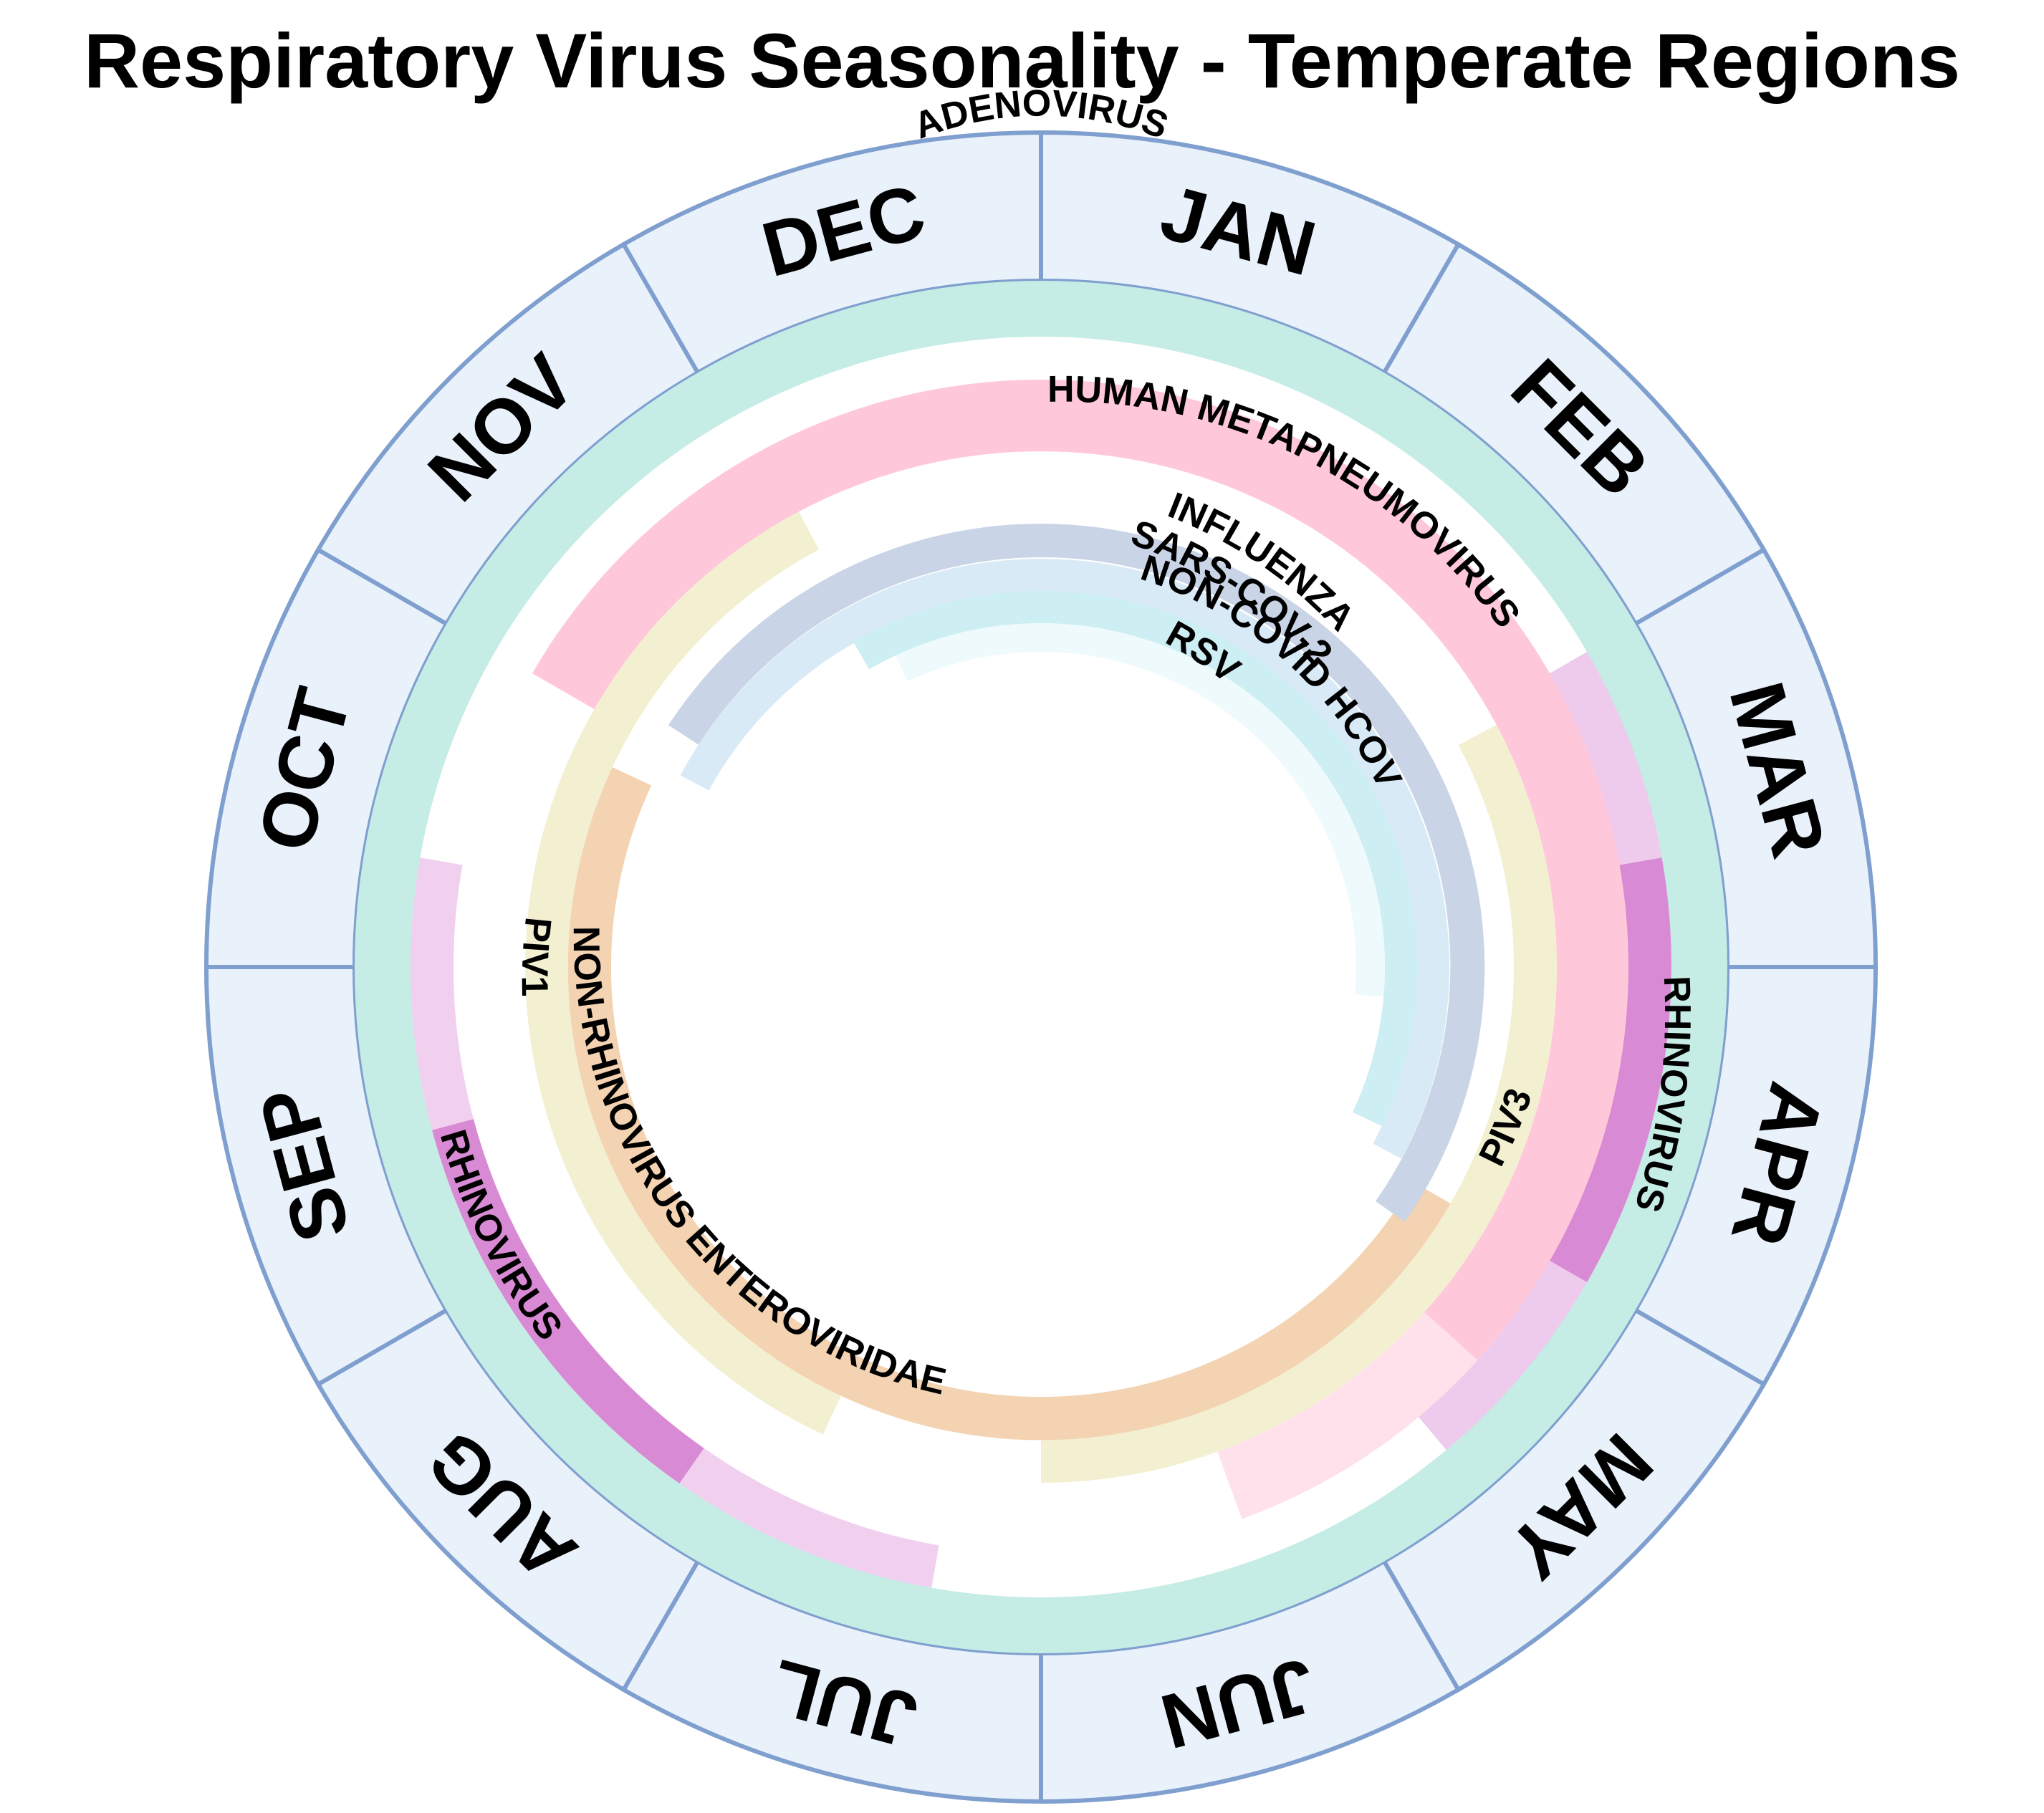  I want to click on band-non-covid-hcov, so click(1135, 858).